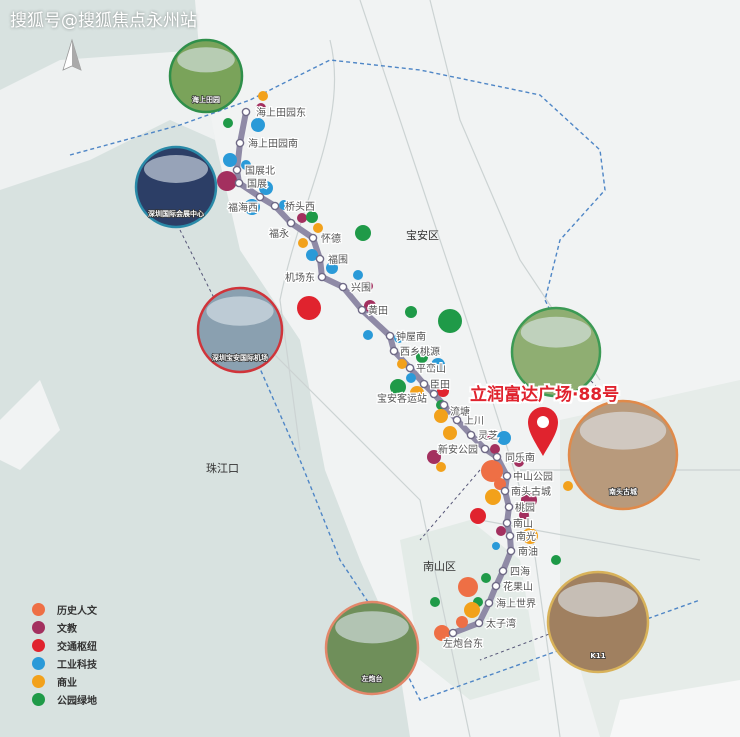  What do you see at coordinates (556, 352) in the screenshot?
I see `photo-callout` at bounding box center [556, 352].